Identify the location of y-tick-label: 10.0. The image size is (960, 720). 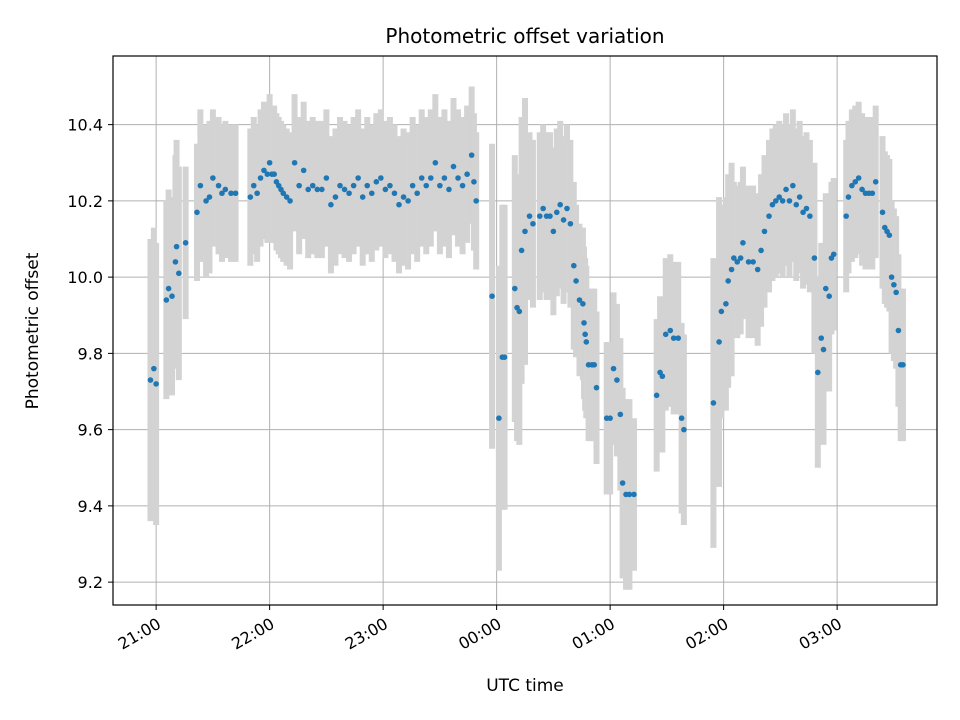
(85, 277).